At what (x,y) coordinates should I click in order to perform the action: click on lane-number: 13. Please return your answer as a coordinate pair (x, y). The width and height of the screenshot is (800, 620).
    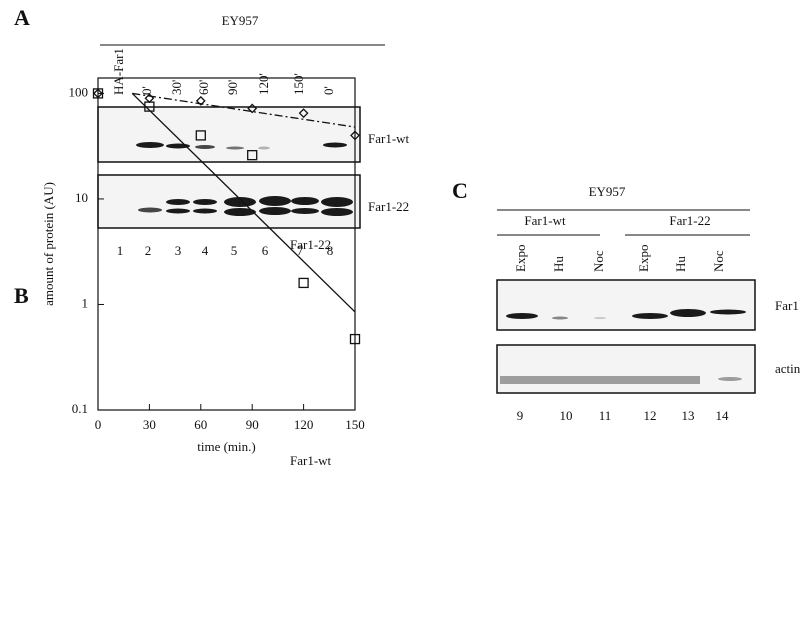
    Looking at the image, I should click on (688, 415).